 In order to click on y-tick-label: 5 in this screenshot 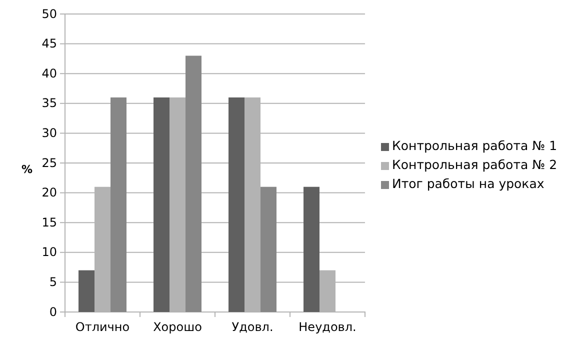, I will do `click(53, 282)`.